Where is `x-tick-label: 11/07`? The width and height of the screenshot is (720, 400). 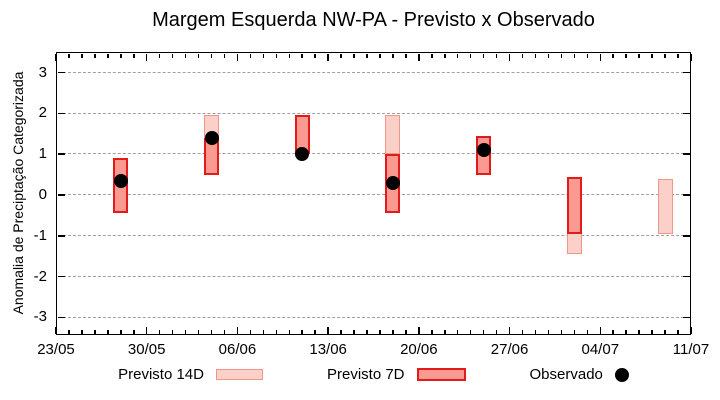
x-tick-label: 11/07 is located at coordinates (691, 349).